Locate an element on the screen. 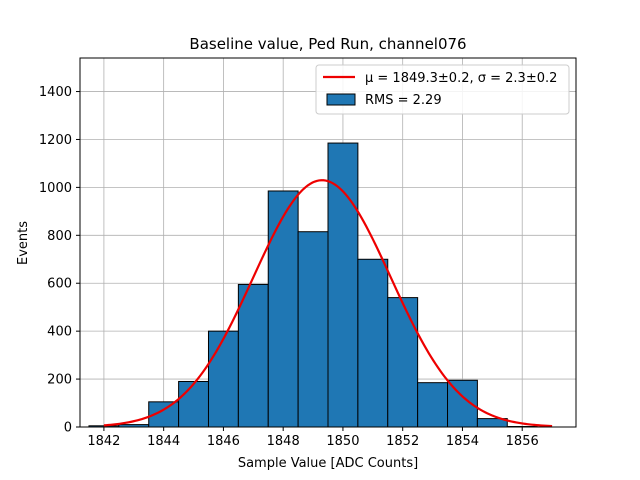 The image size is (640, 480). x-axis-ticks: 1842 1844 1846 1848 1850 1852 1854 1856 is located at coordinates (313, 438).